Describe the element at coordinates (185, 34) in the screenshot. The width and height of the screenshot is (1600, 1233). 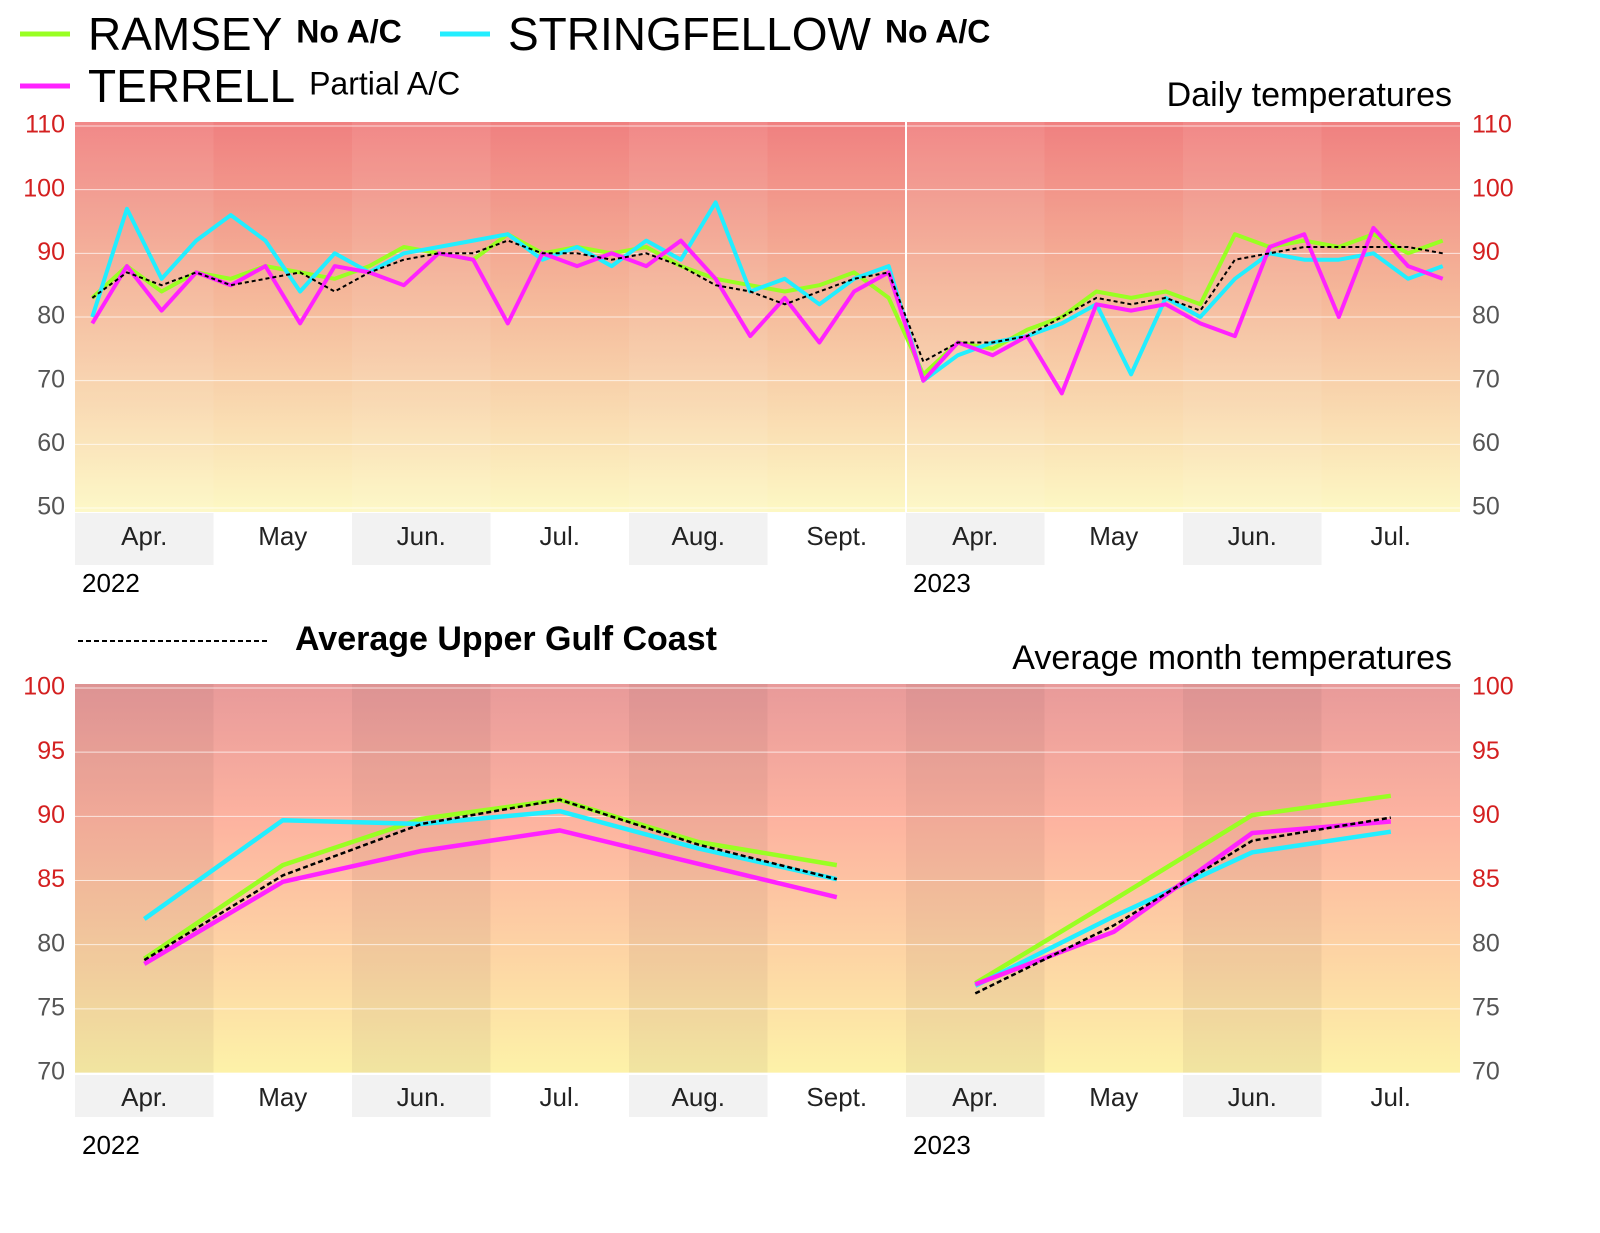
I see `legend-label: RAMSEY` at that location.